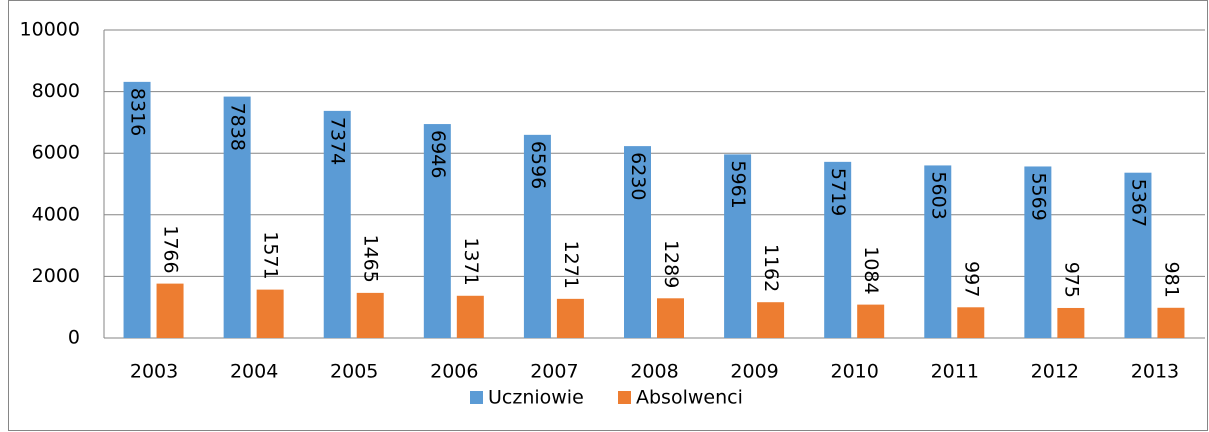 The image size is (1209, 432). Describe the element at coordinates (50, 30) in the screenshot. I see `y-tick-label: 10000` at that location.